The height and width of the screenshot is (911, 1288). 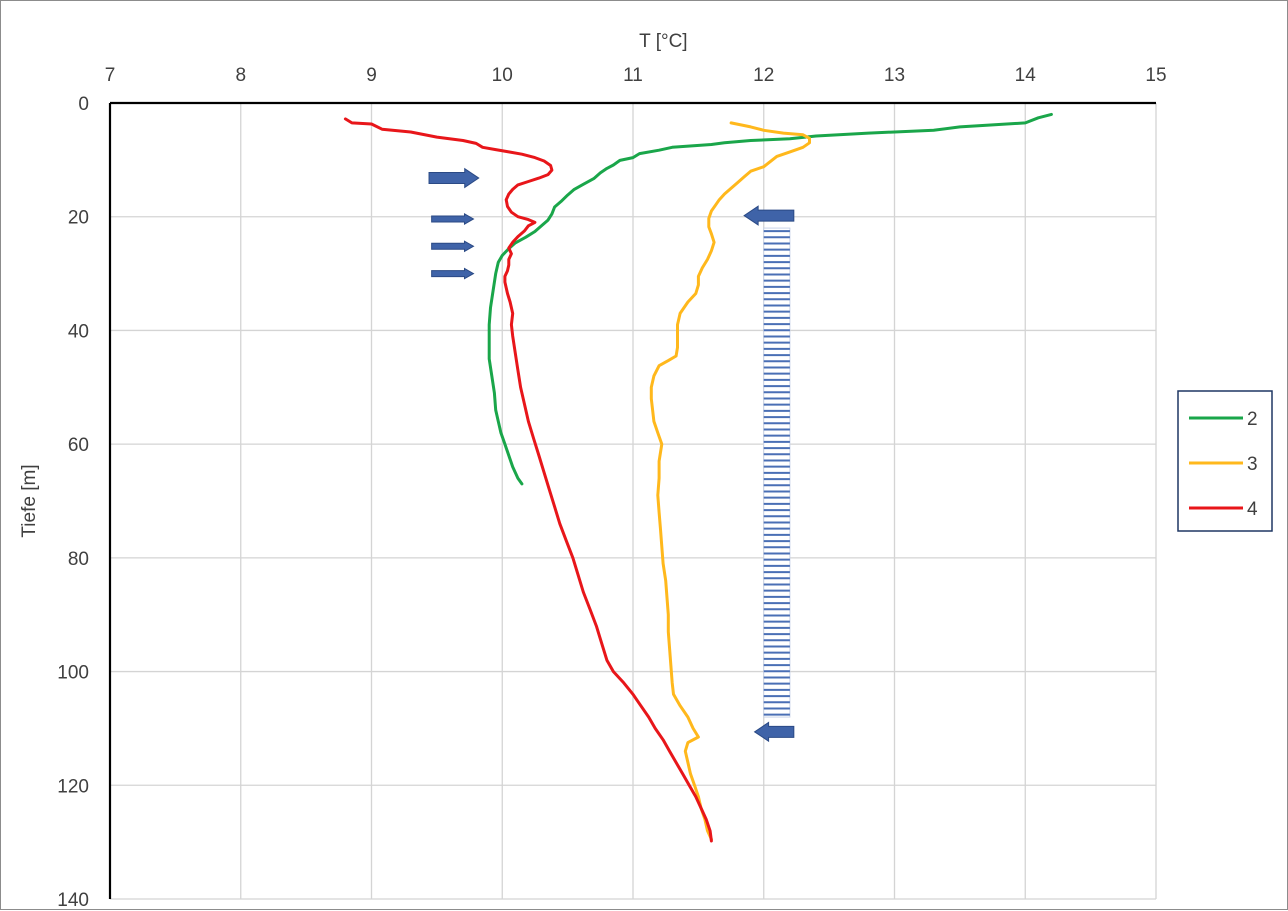 I want to click on x-tick-label: 7, so click(x=110, y=75).